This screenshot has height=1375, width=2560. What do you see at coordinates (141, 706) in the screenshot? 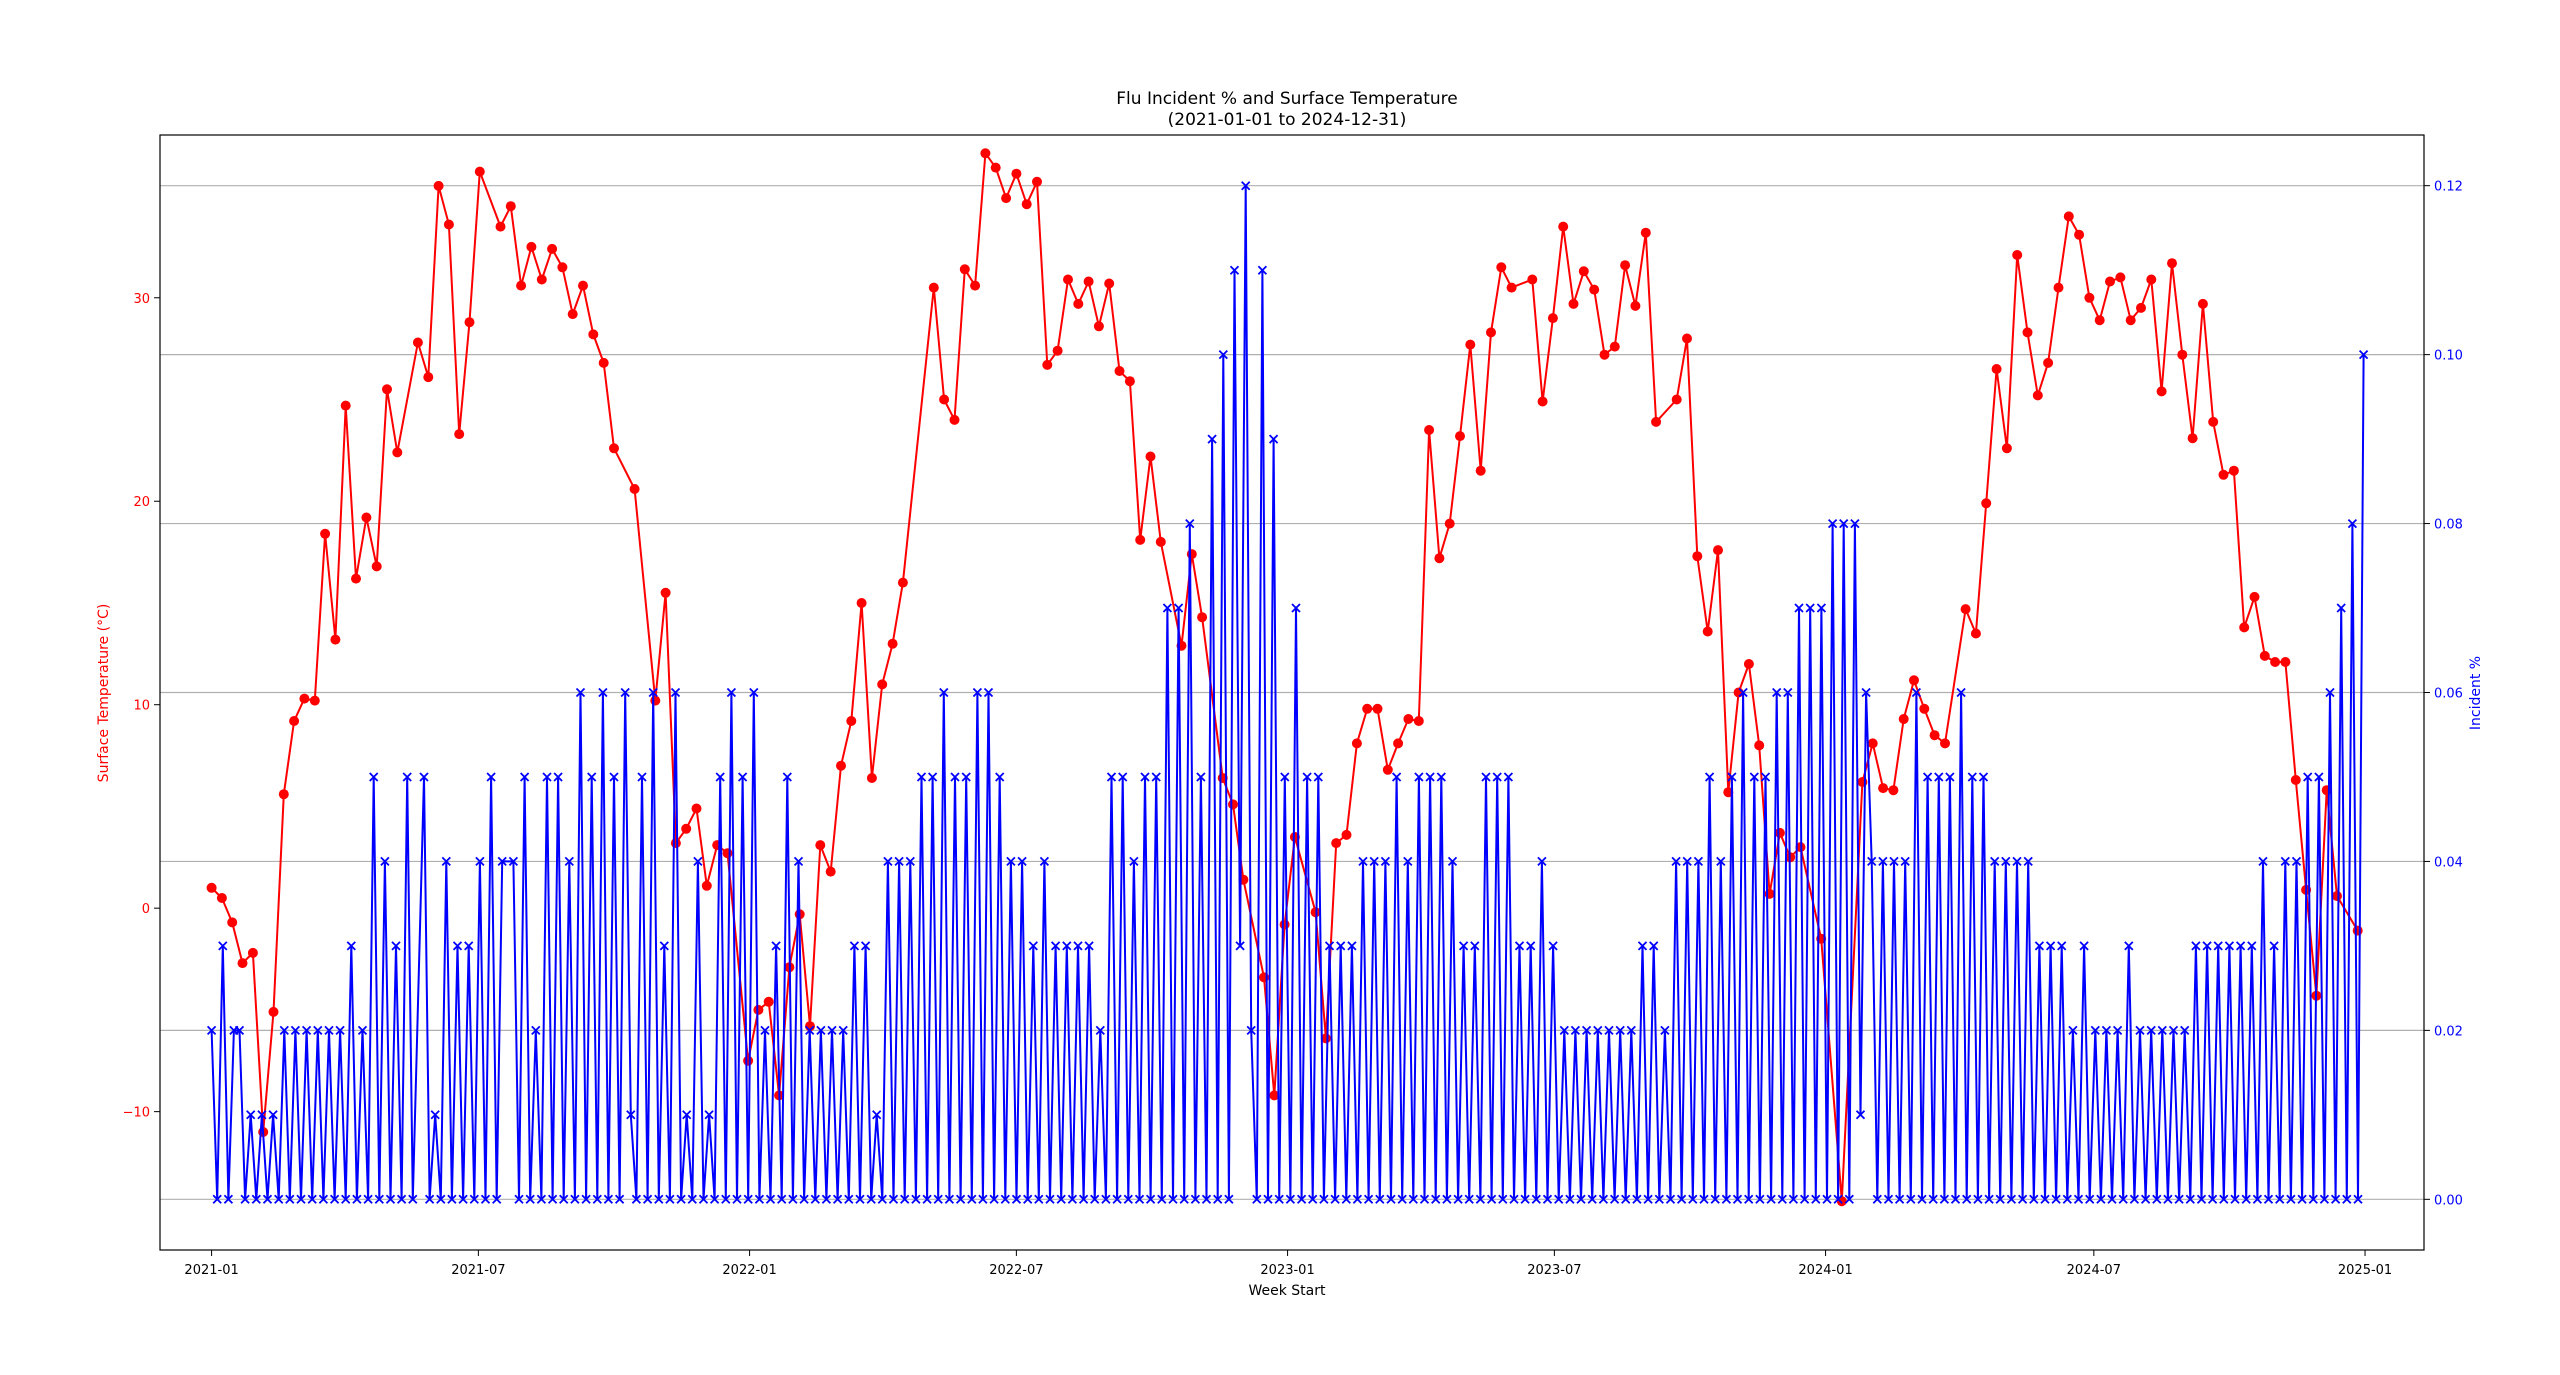
I see `y-axis-left: −10 0 10 20 30` at bounding box center [141, 706].